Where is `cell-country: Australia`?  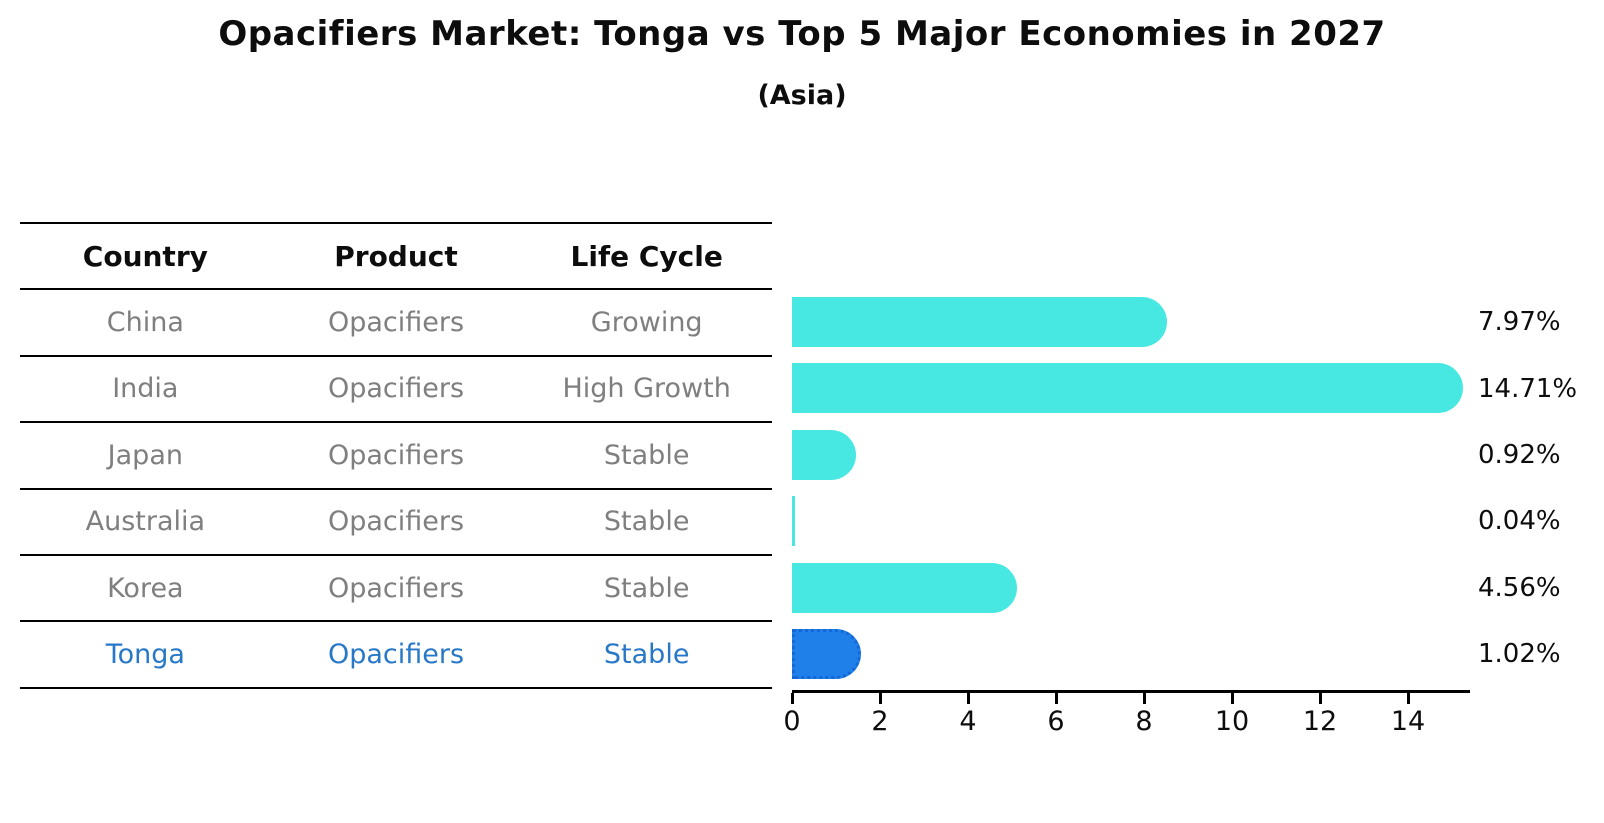
cell-country: Australia is located at coordinates (145, 522).